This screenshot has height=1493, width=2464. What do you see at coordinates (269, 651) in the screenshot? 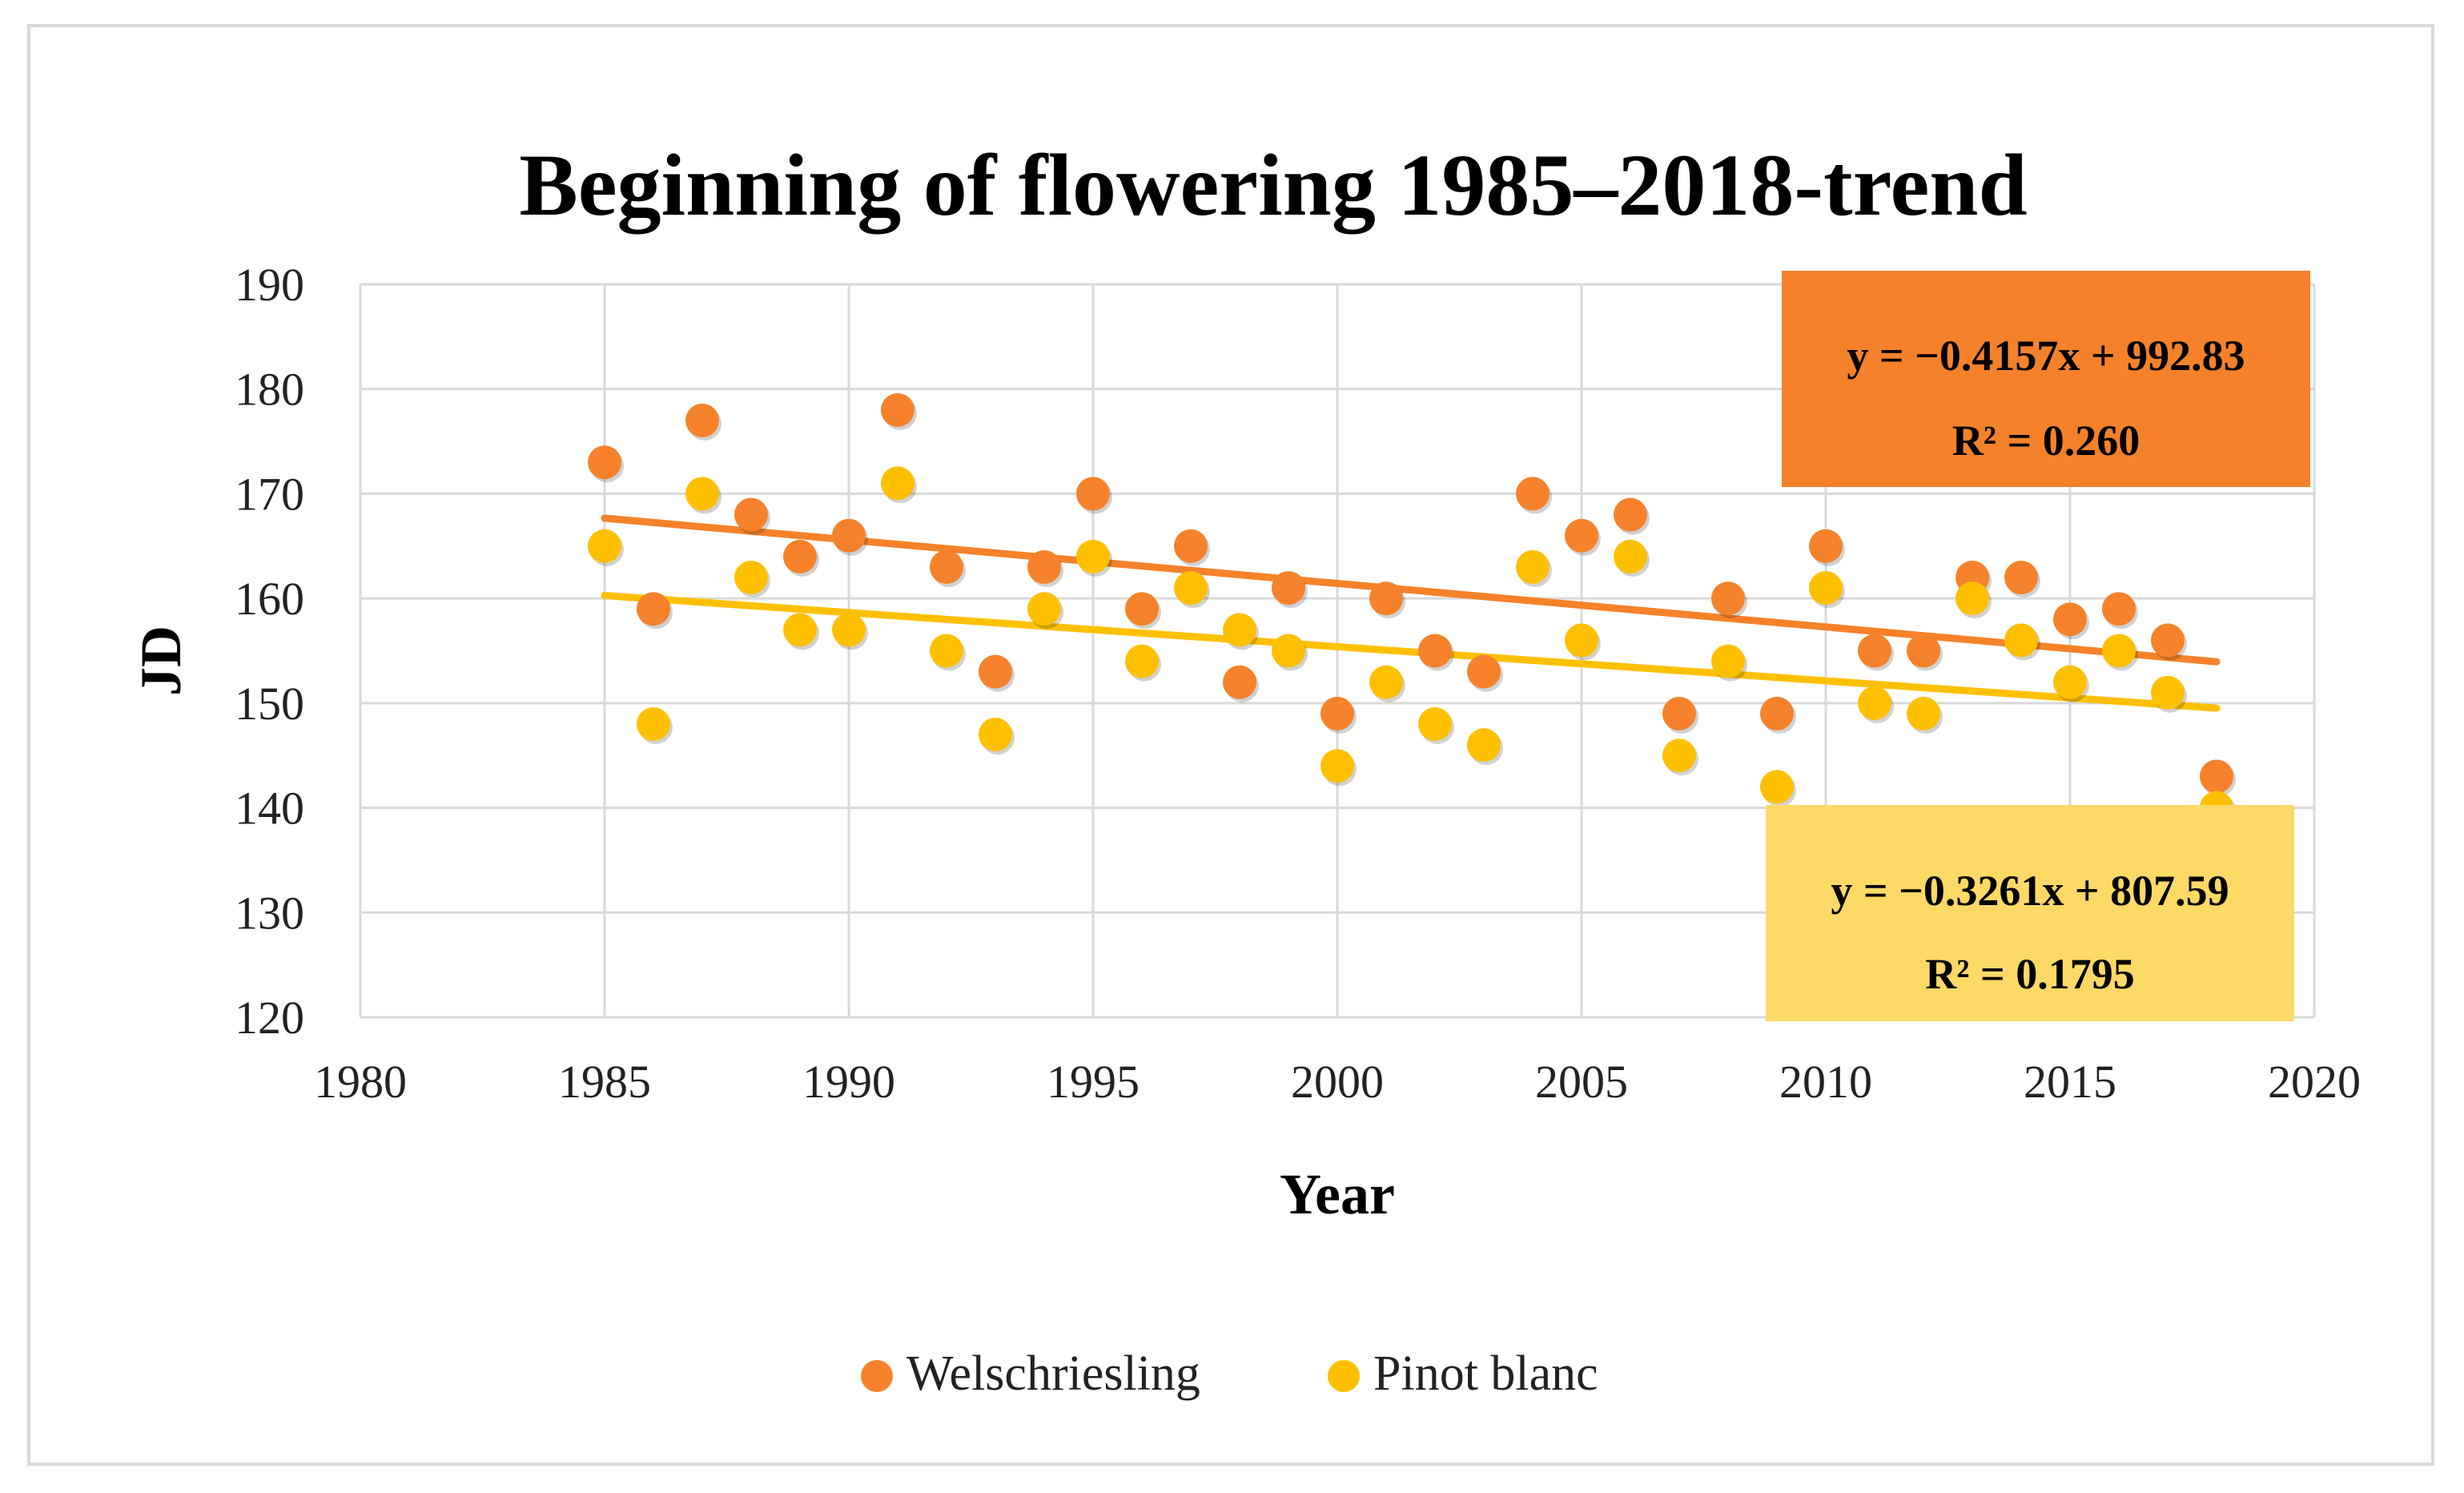
I see `y-tick-labels: 120 130 140 150 160 170 180 190` at bounding box center [269, 651].